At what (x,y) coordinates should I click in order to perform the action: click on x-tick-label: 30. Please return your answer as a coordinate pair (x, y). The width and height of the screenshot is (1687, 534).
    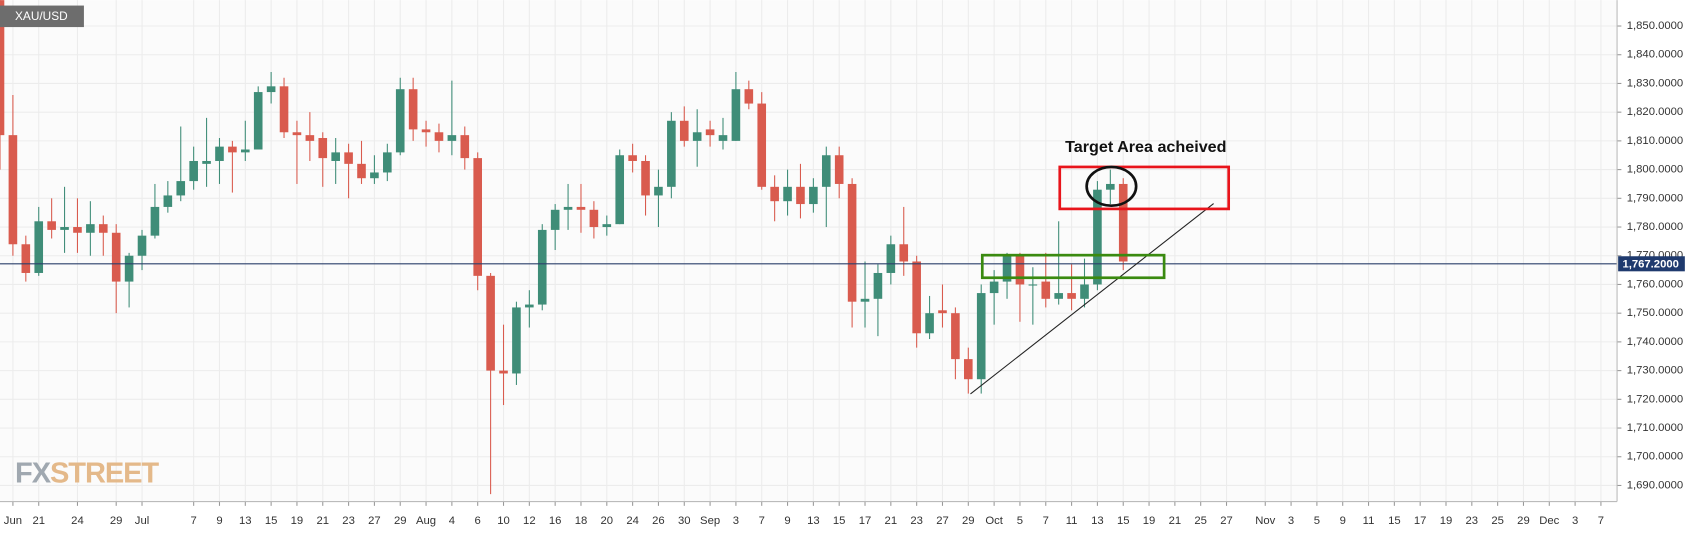
    Looking at the image, I should click on (684, 521).